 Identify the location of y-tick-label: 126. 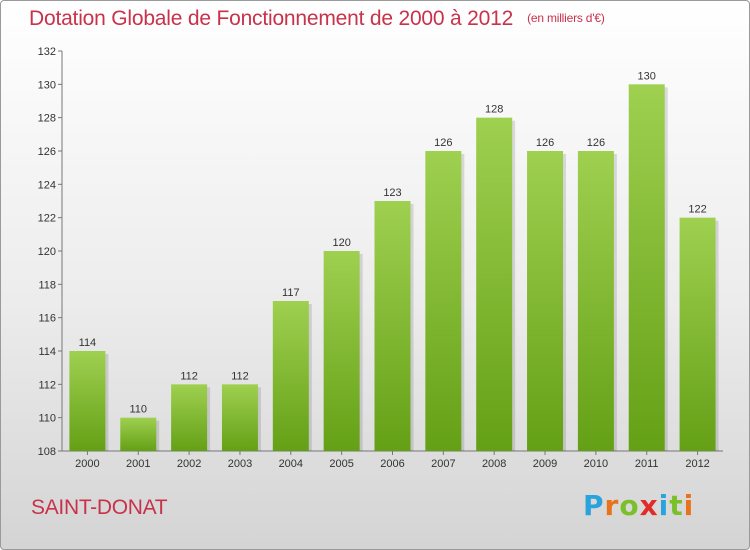
(47, 152).